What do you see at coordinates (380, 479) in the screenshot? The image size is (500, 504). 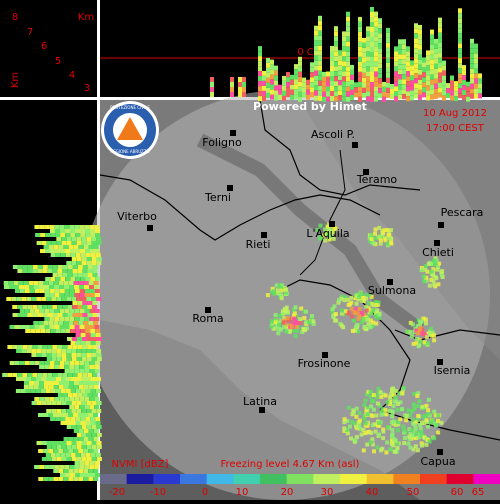 I see `scale-swatch` at bounding box center [380, 479].